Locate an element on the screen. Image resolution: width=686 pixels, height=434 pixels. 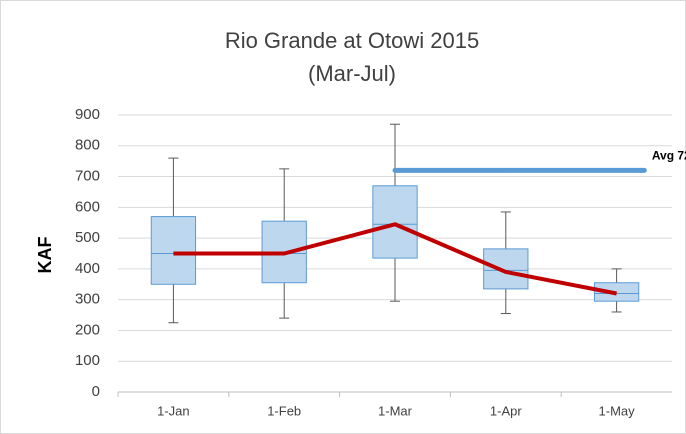
y-tick-label: 600 is located at coordinates (87, 206).